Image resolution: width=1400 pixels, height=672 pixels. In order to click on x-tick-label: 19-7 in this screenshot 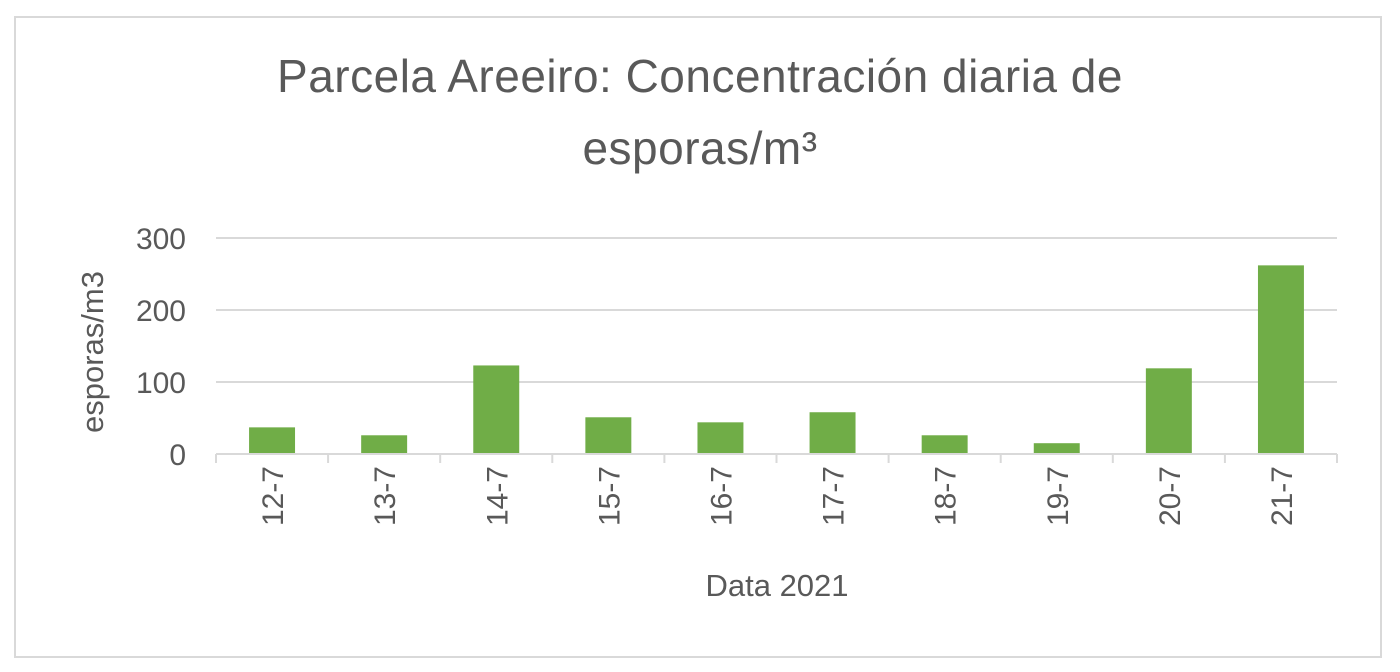, I will do `click(1058, 496)`.